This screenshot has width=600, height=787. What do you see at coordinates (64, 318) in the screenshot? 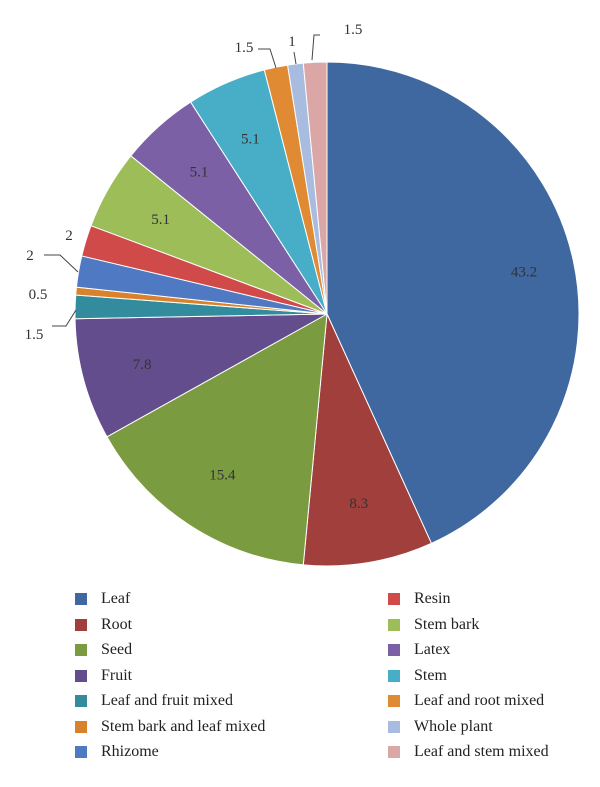
I see `leader-line-leaf-and-fruit-mixed` at bounding box center [64, 318].